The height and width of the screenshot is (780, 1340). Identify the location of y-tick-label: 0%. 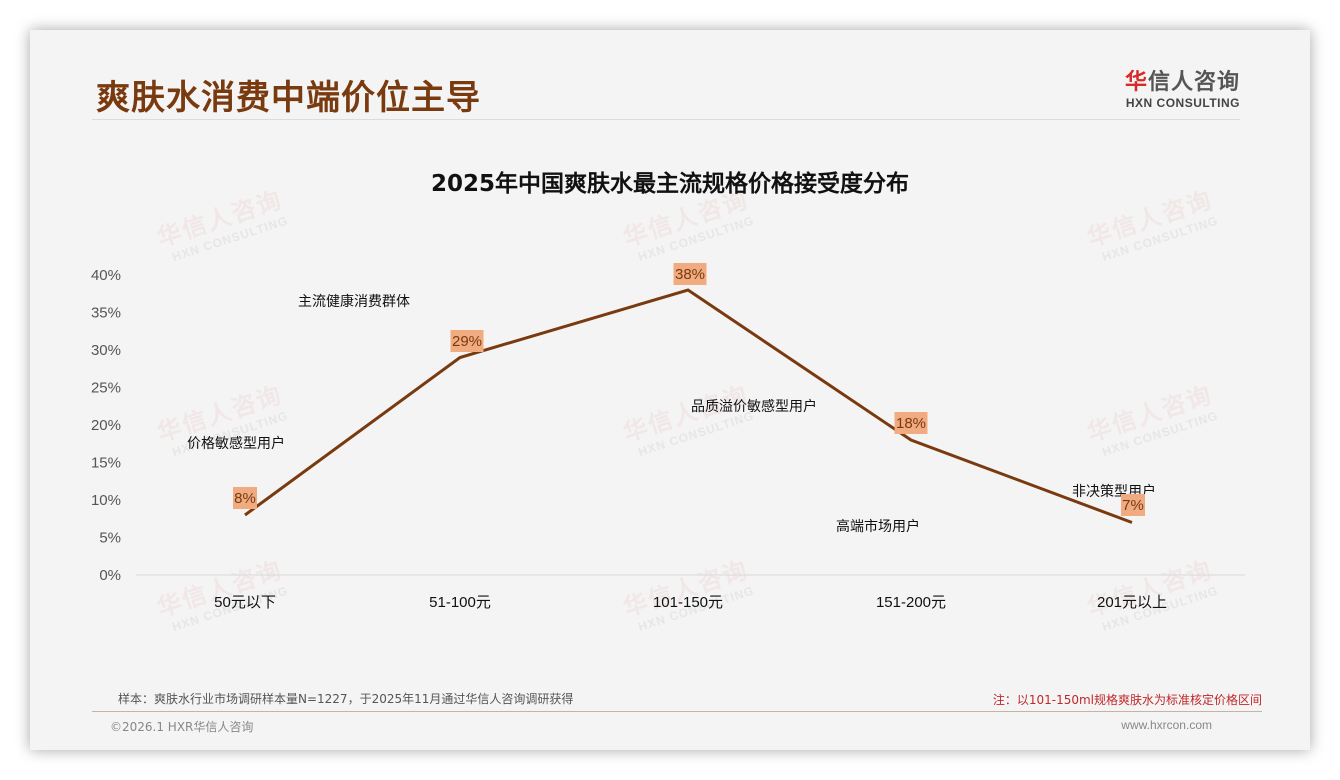
(110, 575).